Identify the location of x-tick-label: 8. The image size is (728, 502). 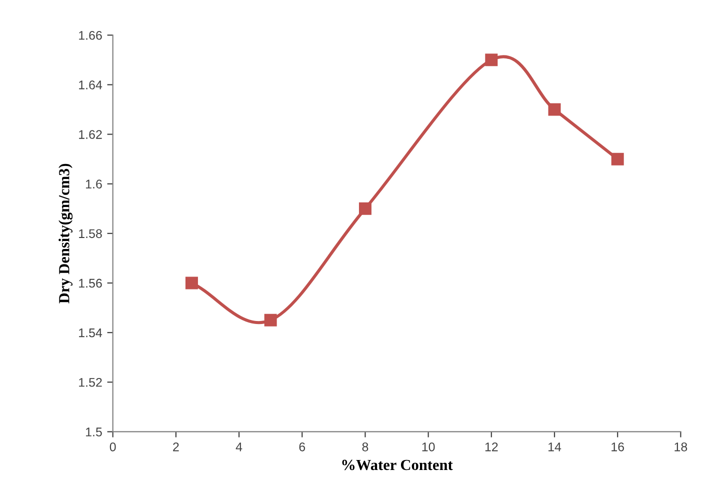
(365, 447).